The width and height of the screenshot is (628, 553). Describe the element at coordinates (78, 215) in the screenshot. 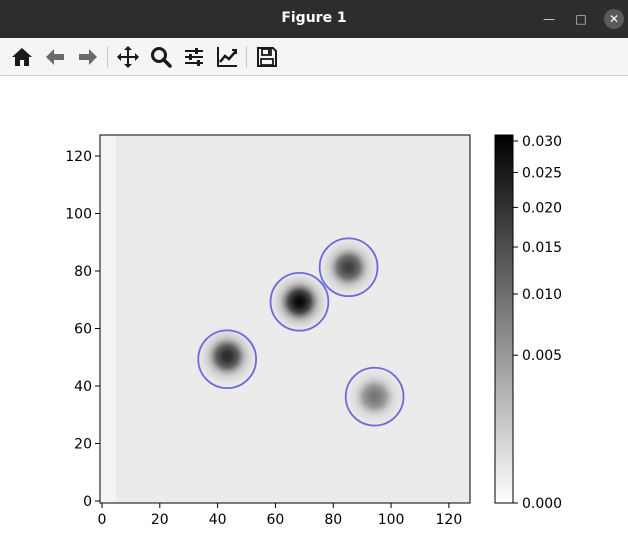

I see `y-tick-label: 100` at that location.